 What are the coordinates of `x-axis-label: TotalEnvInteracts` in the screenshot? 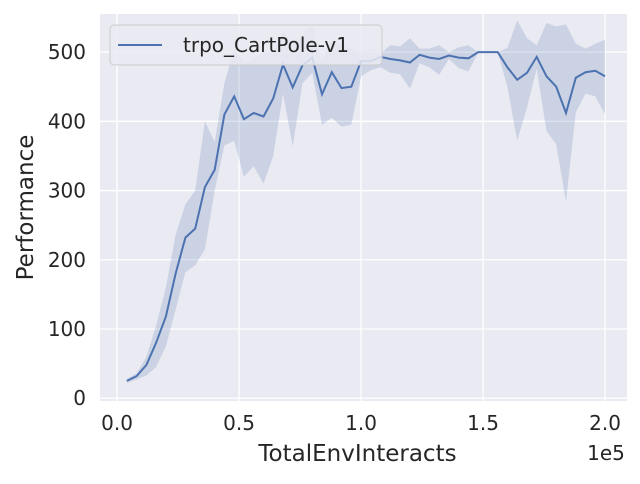 It's located at (356, 454).